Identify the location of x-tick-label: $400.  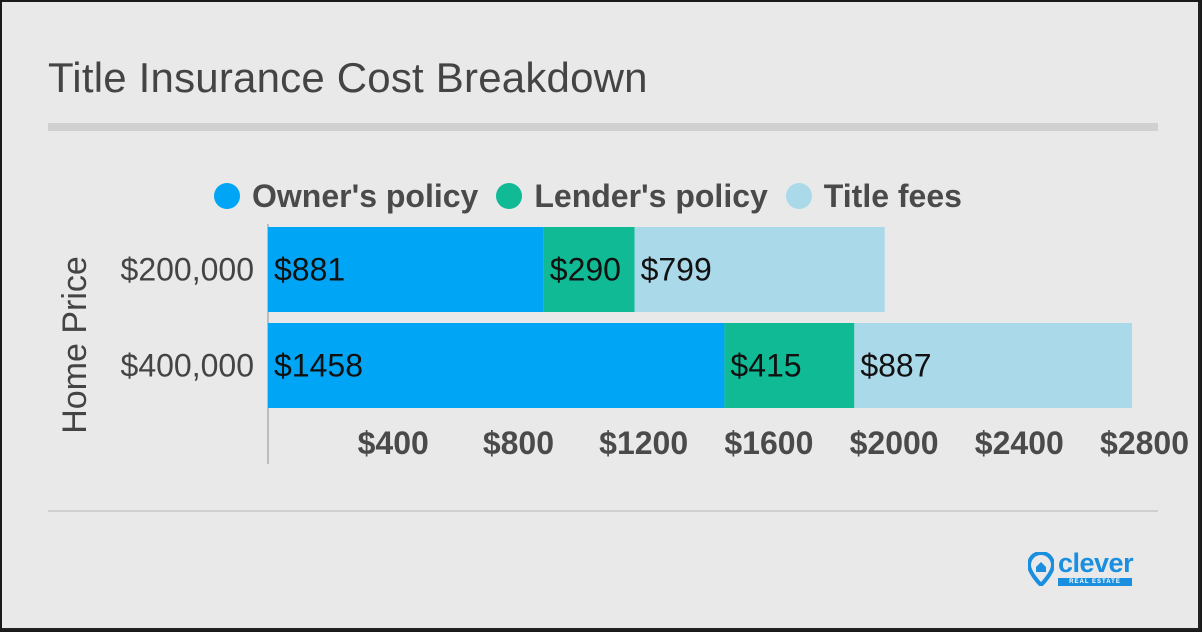
(393, 443).